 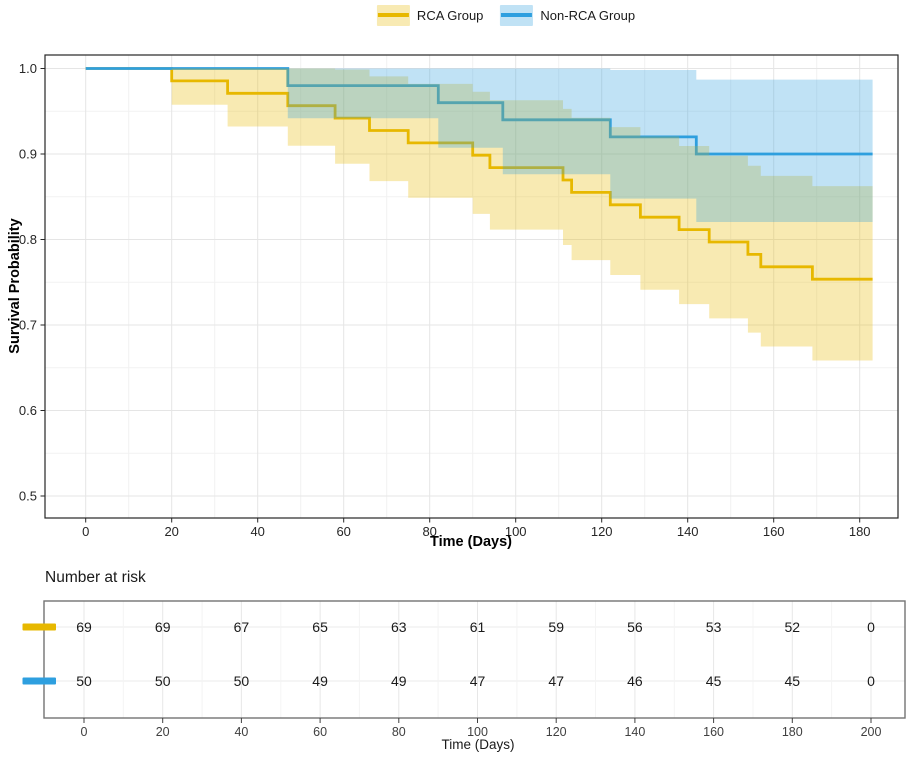 I want to click on risk-count: 67, so click(x=242, y=627).